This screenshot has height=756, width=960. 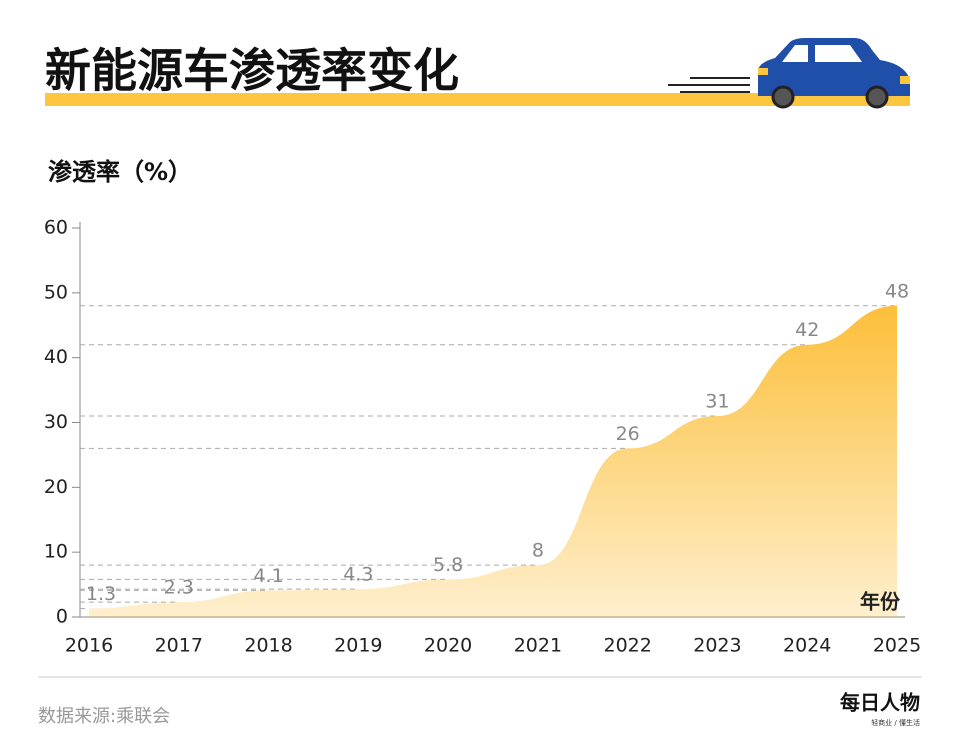 What do you see at coordinates (897, 646) in the screenshot?
I see `x-tick-label: 2025` at bounding box center [897, 646].